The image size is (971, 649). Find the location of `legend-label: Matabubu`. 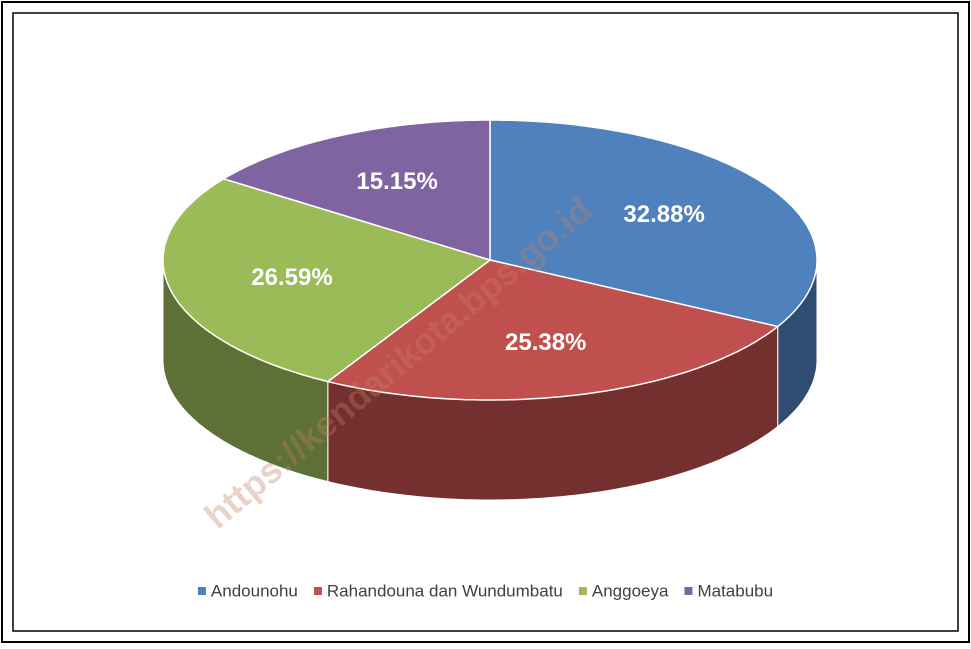

legend-label: Matabubu is located at coordinates (735, 590).